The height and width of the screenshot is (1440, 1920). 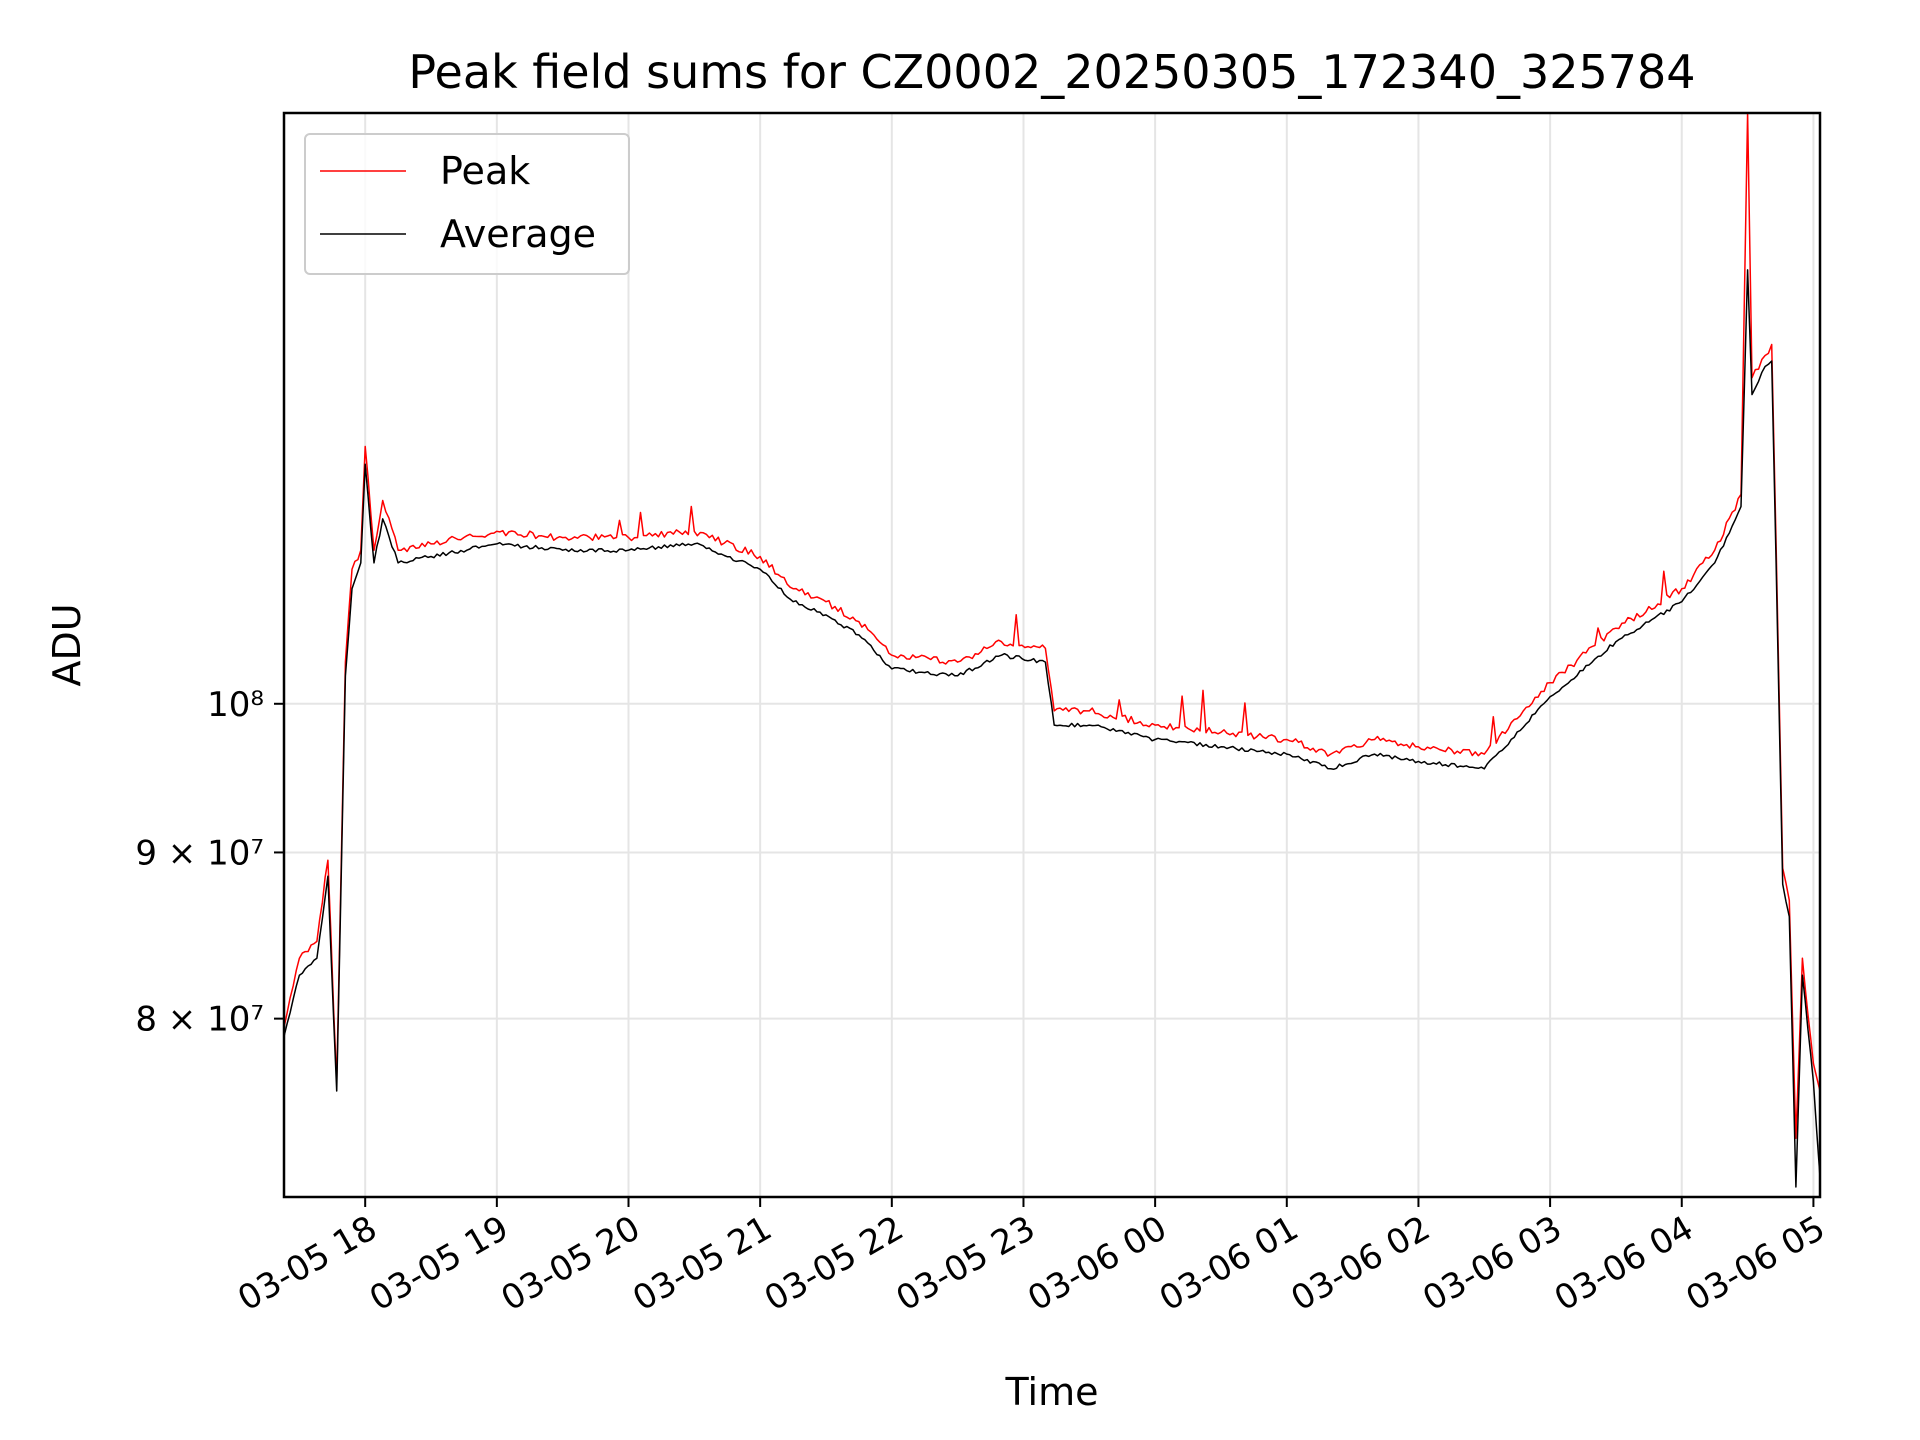 I want to click on y-axis-label: ADU, so click(x=67, y=644).